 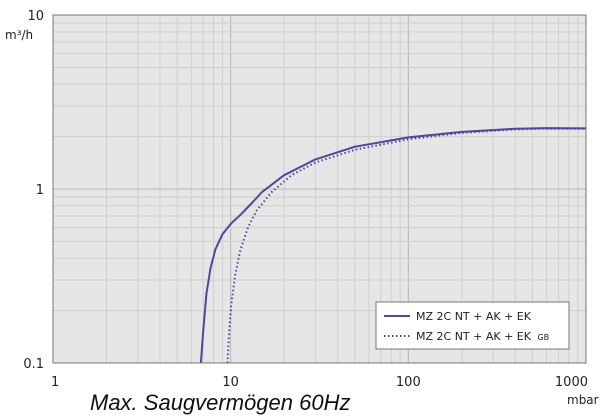 I want to click on legend-label-series-2: MZ 2C NT + AK + EK GB, so click(x=482, y=336).